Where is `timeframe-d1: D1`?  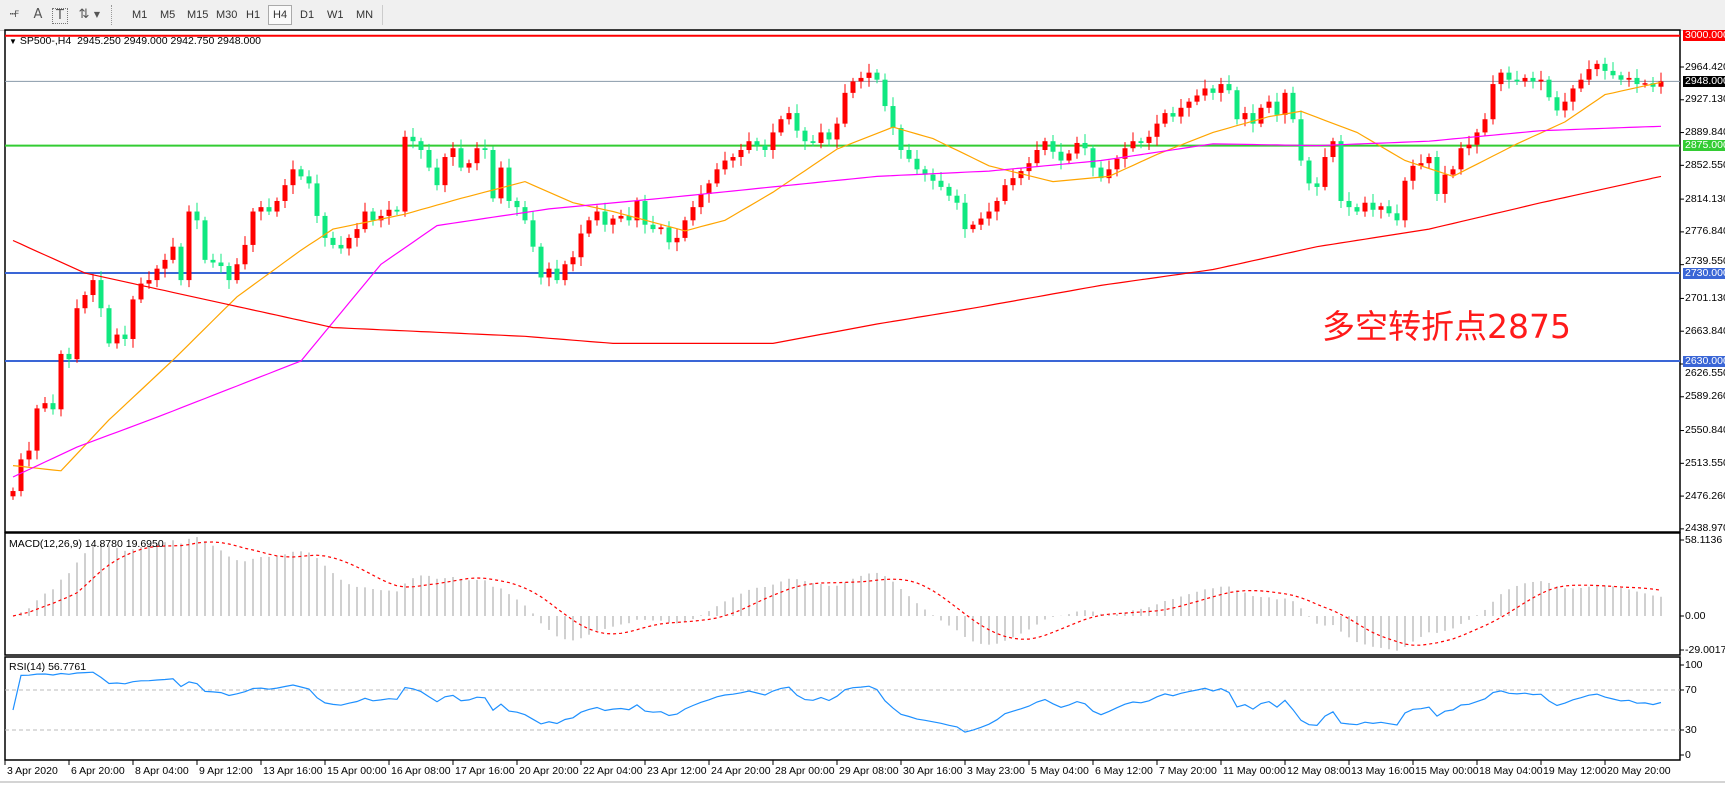 timeframe-d1: D1 is located at coordinates (307, 15).